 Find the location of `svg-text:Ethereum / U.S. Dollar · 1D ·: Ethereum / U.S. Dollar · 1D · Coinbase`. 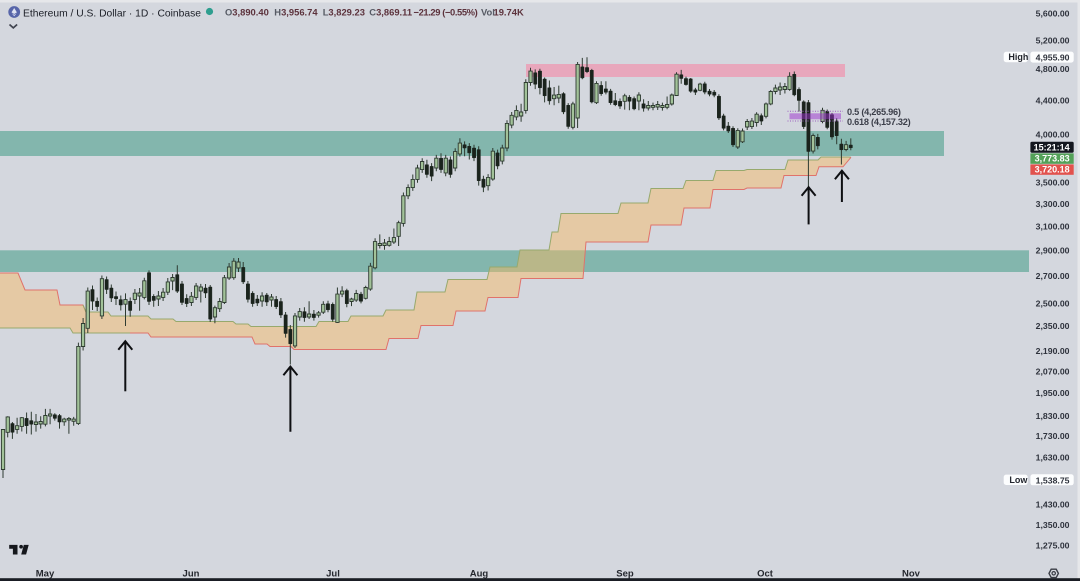

svg-text:Ethereum / U.S. Dollar · 1D ·: Ethereum / U.S. Dollar · 1D · Coinbase is located at coordinates (112, 13).